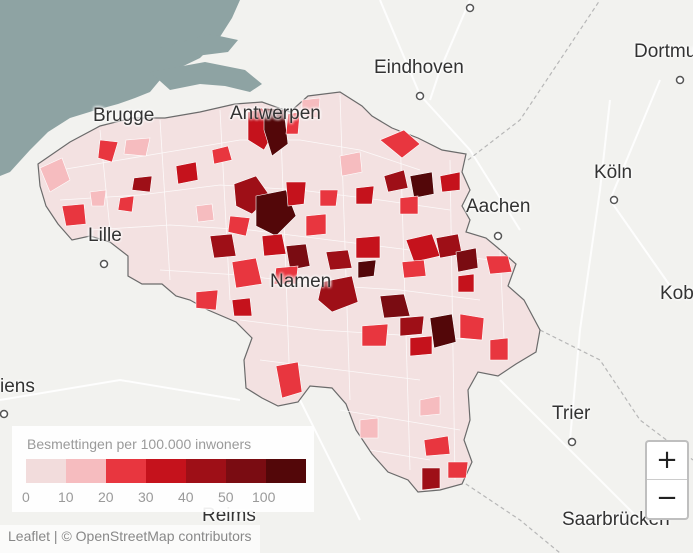 The height and width of the screenshot is (553, 693). What do you see at coordinates (125, 536) in the screenshot?
I see `osm-link: OpenStreetMap` at bounding box center [125, 536].